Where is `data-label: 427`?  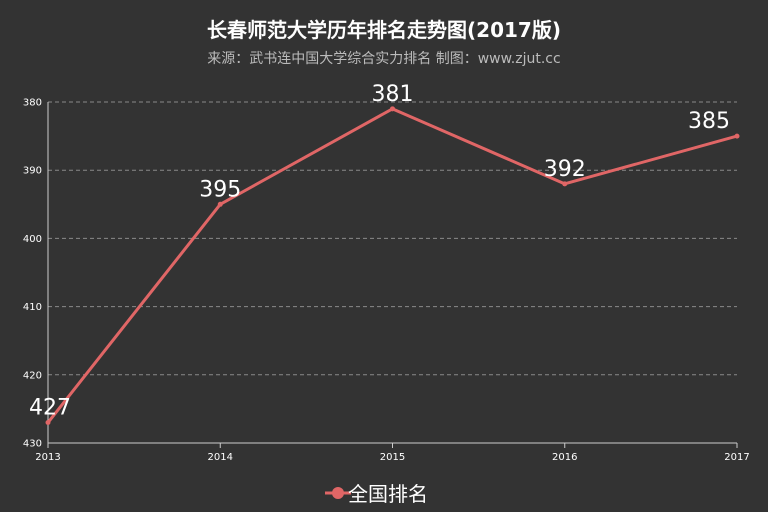 data-label: 427 is located at coordinates (50, 408).